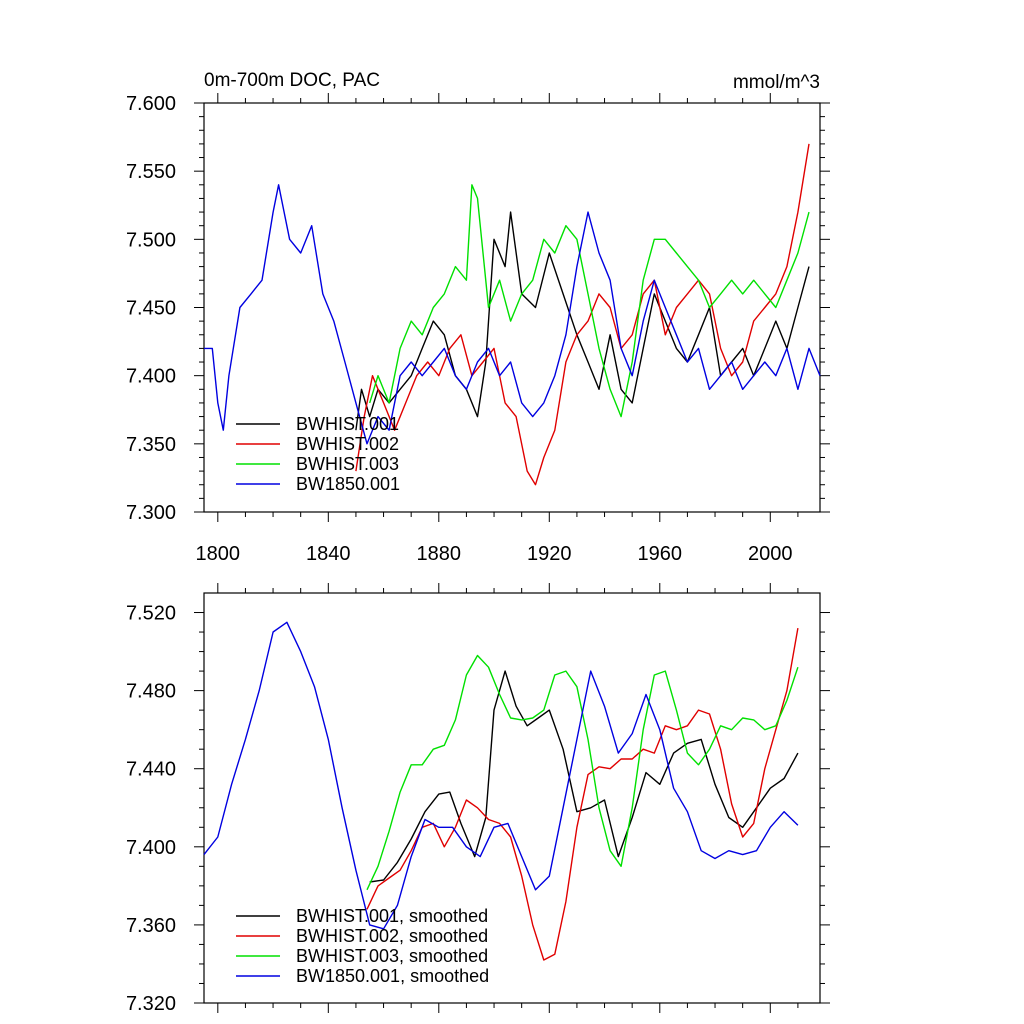  Describe the element at coordinates (776, 82) in the screenshot. I see `top-chart-units: mmol/m^3` at that location.